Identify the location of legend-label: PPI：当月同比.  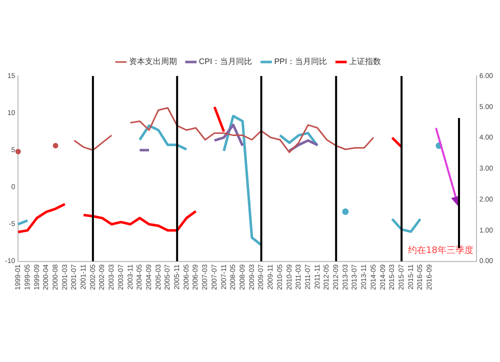
(301, 61).